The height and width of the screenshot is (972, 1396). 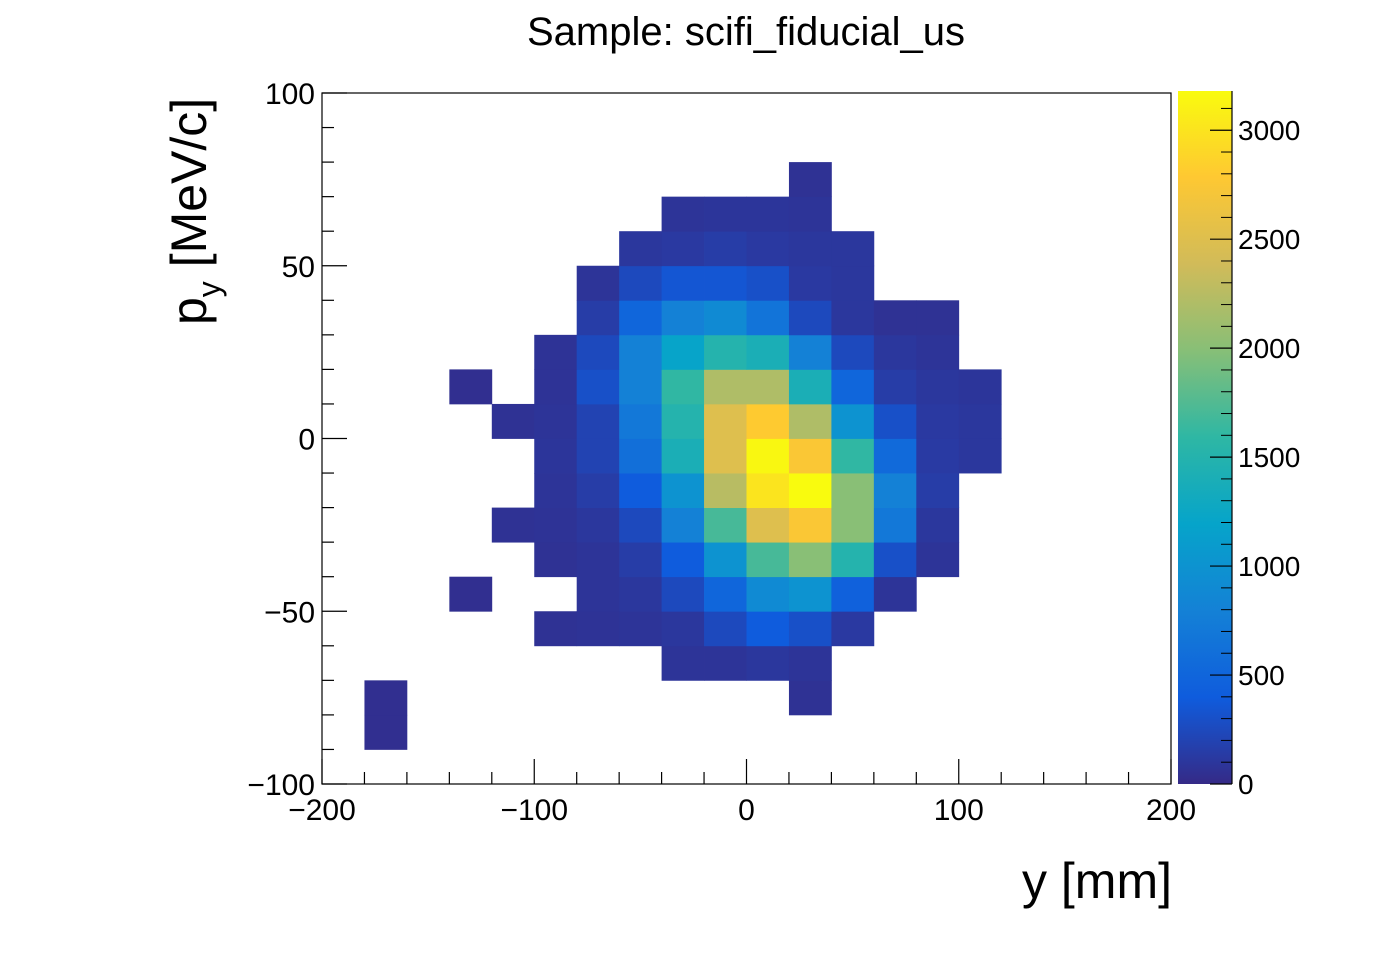 I want to click on y-axis-label: py [MeV/c], so click(x=194, y=211).